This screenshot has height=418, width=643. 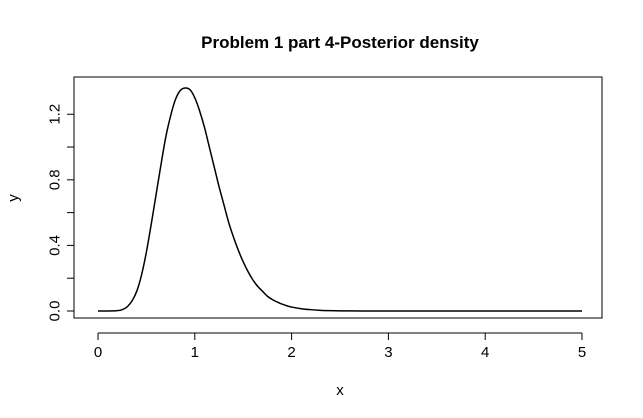 What do you see at coordinates (340, 346) in the screenshot?
I see `x-axis: 0 1 2 3 4 5` at bounding box center [340, 346].